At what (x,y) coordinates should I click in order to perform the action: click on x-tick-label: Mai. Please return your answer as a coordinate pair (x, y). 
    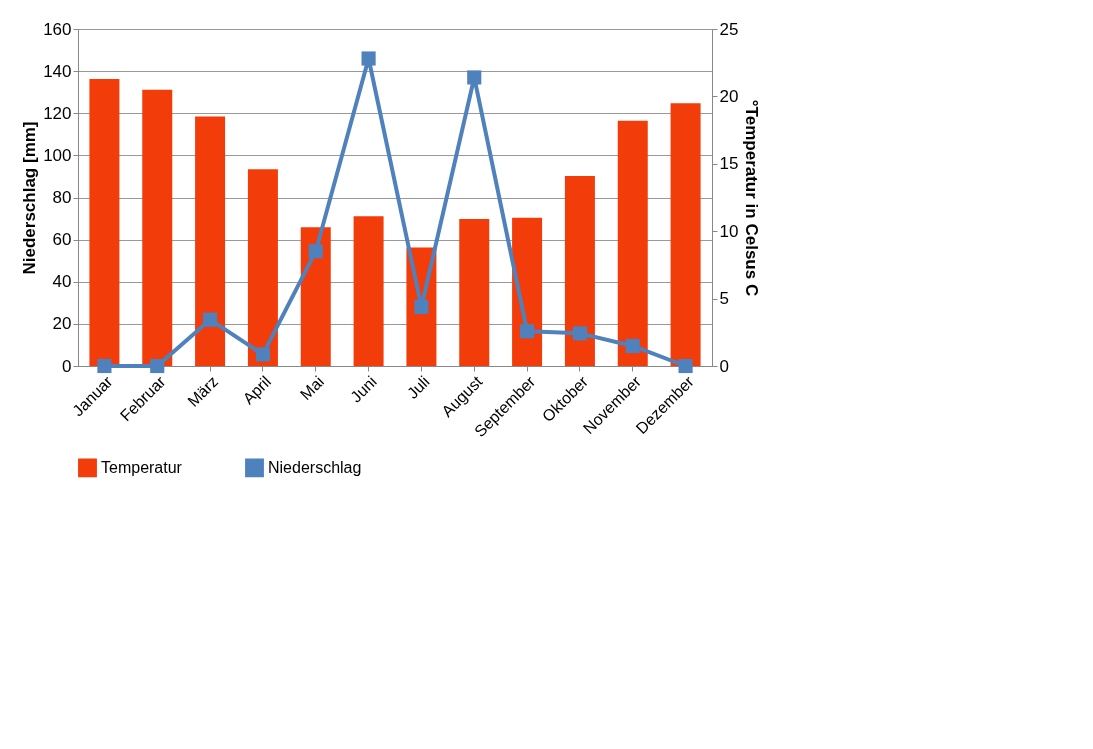
    Looking at the image, I should click on (312, 388).